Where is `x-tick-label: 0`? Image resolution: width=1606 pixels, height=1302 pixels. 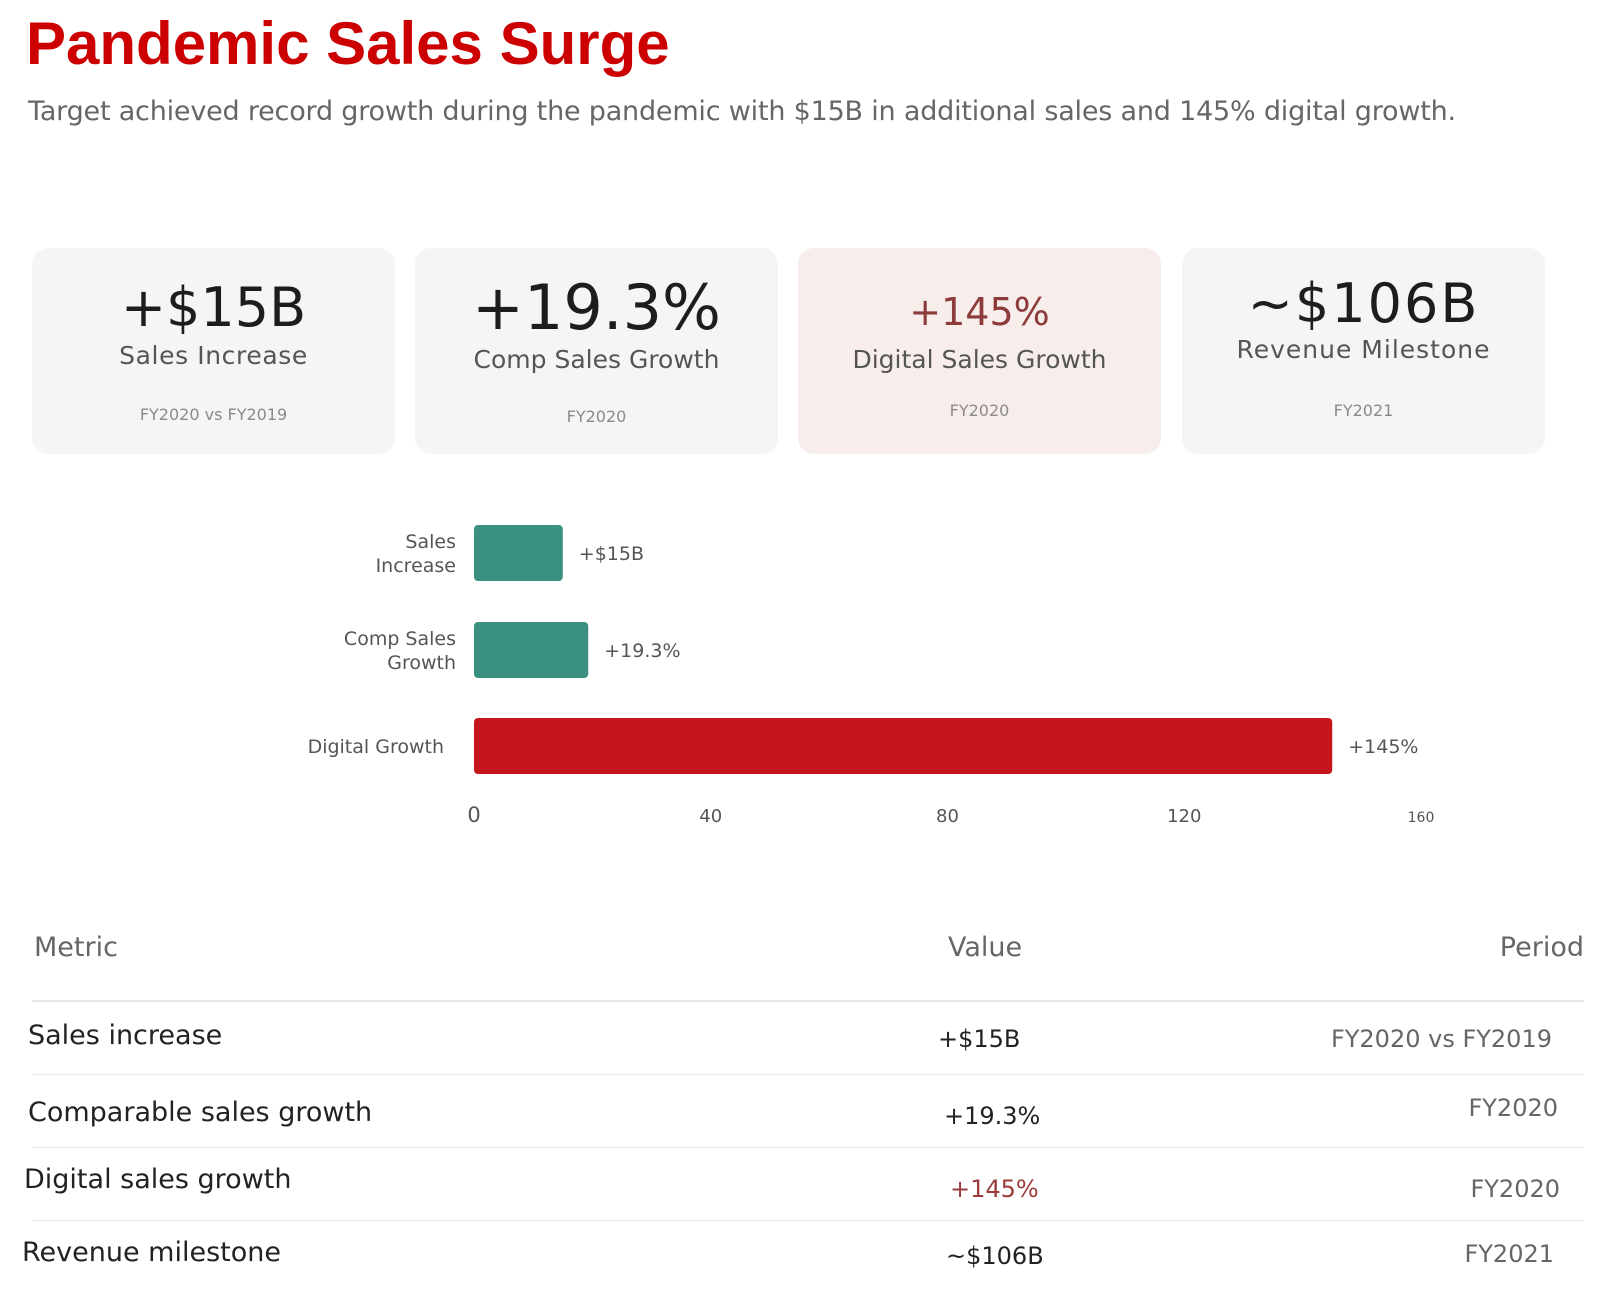
x-tick-label: 0 is located at coordinates (473, 815).